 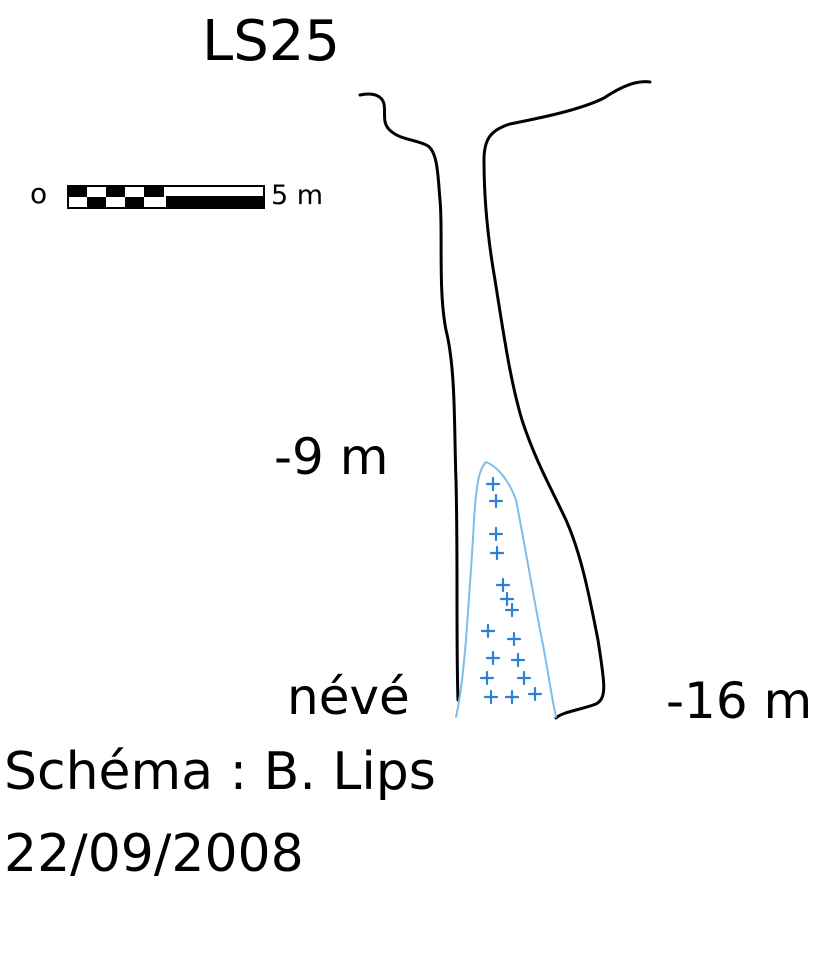 I want to click on scale-bar, so click(x=166, y=197).